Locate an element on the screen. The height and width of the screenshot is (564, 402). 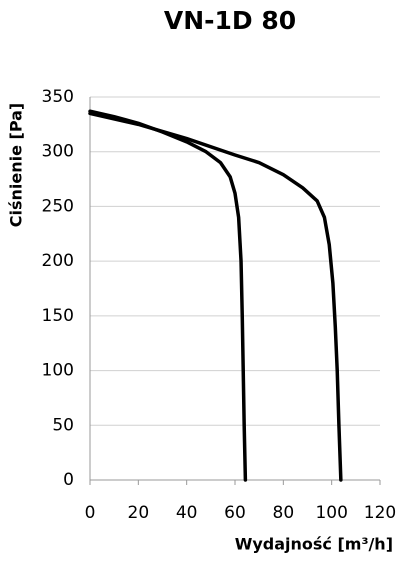
x-tick-label: 60 is located at coordinates (235, 513).